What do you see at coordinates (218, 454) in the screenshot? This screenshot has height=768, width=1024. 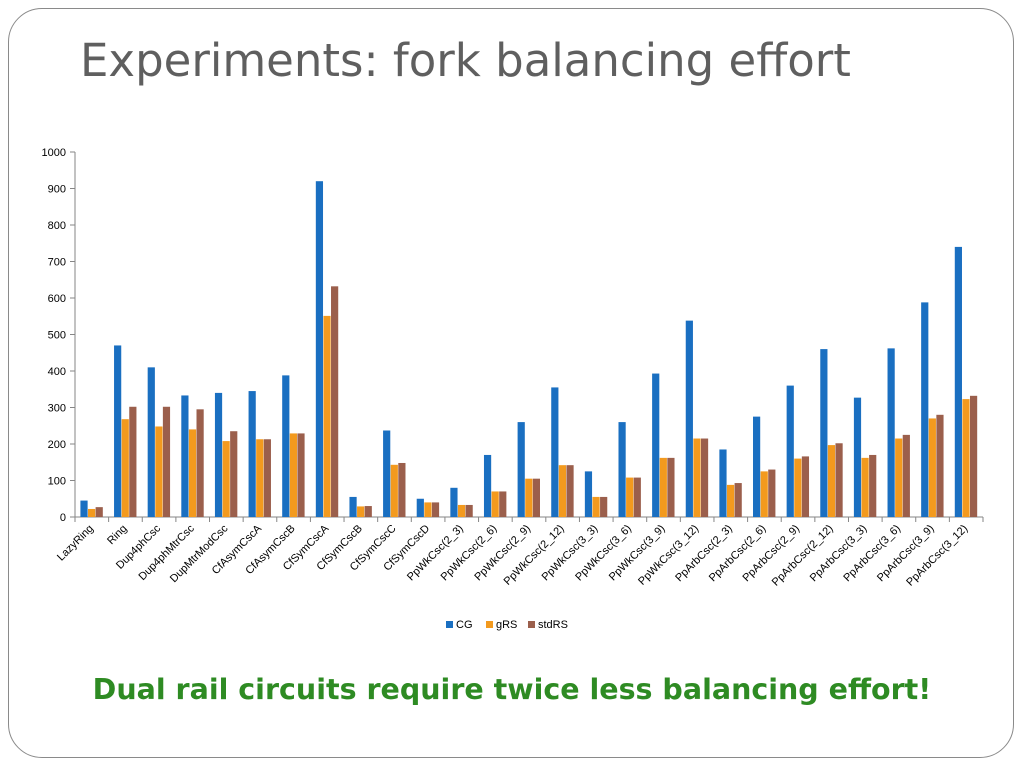 I see `bar-CG-DupMtrModCsc` at bounding box center [218, 454].